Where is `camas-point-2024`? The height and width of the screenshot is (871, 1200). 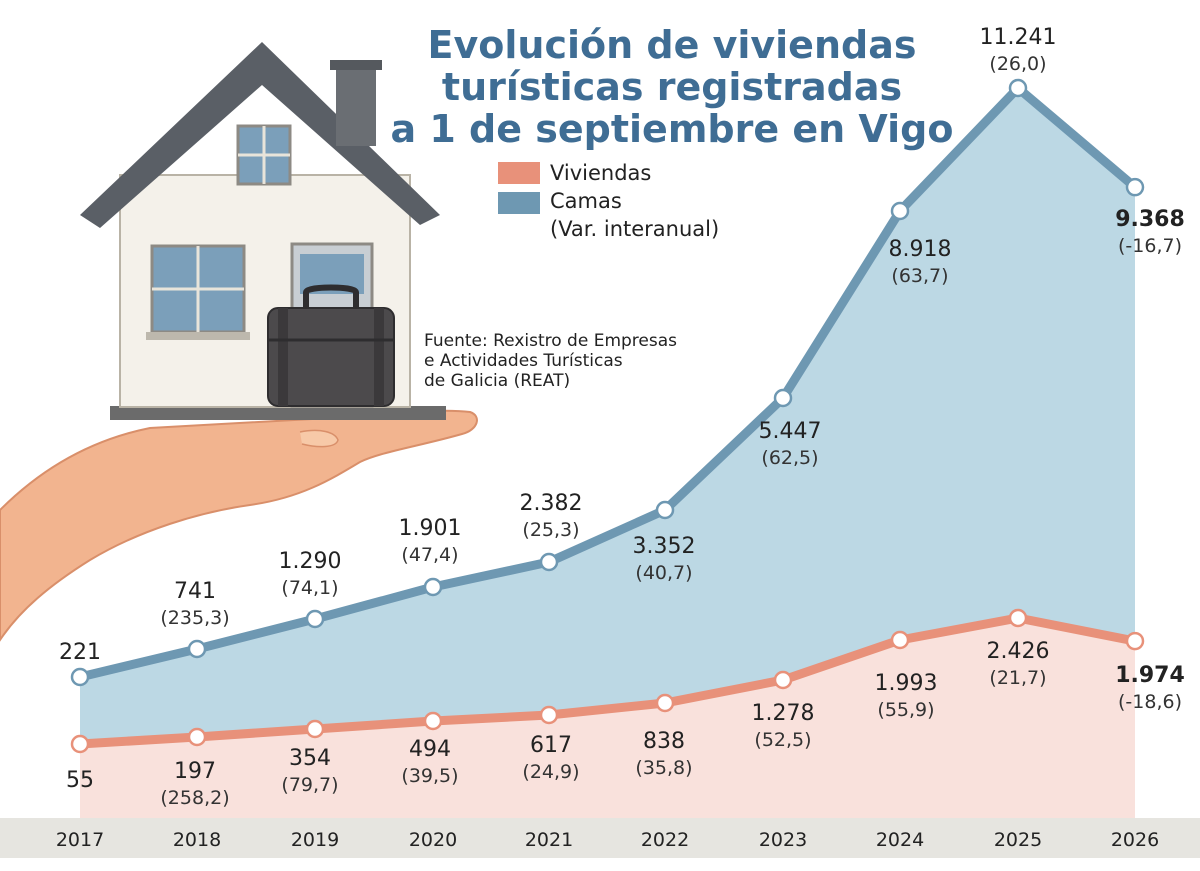
camas-point-2024 is located at coordinates (900, 211).